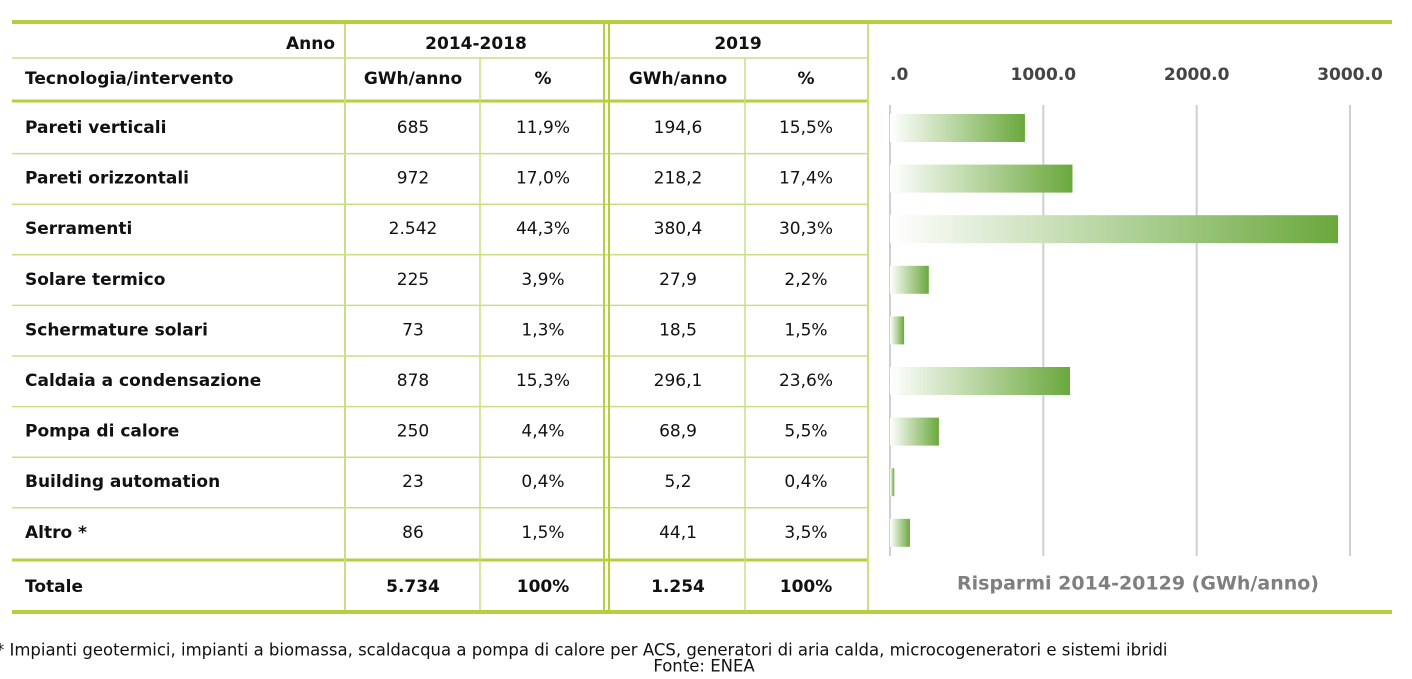 Image resolution: width=1412 pixels, height=679 pixels. Describe the element at coordinates (310, 44) in the screenshot. I see `header-anno: Anno` at that location.